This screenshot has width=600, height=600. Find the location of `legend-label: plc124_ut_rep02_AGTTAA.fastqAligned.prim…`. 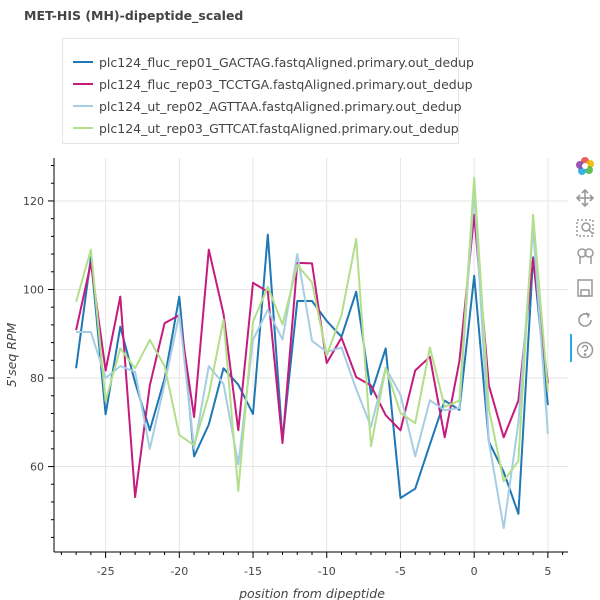

legend-label: plc124_ut_rep02_AGTTAA.fastqAligned.prim… is located at coordinates (280, 106).